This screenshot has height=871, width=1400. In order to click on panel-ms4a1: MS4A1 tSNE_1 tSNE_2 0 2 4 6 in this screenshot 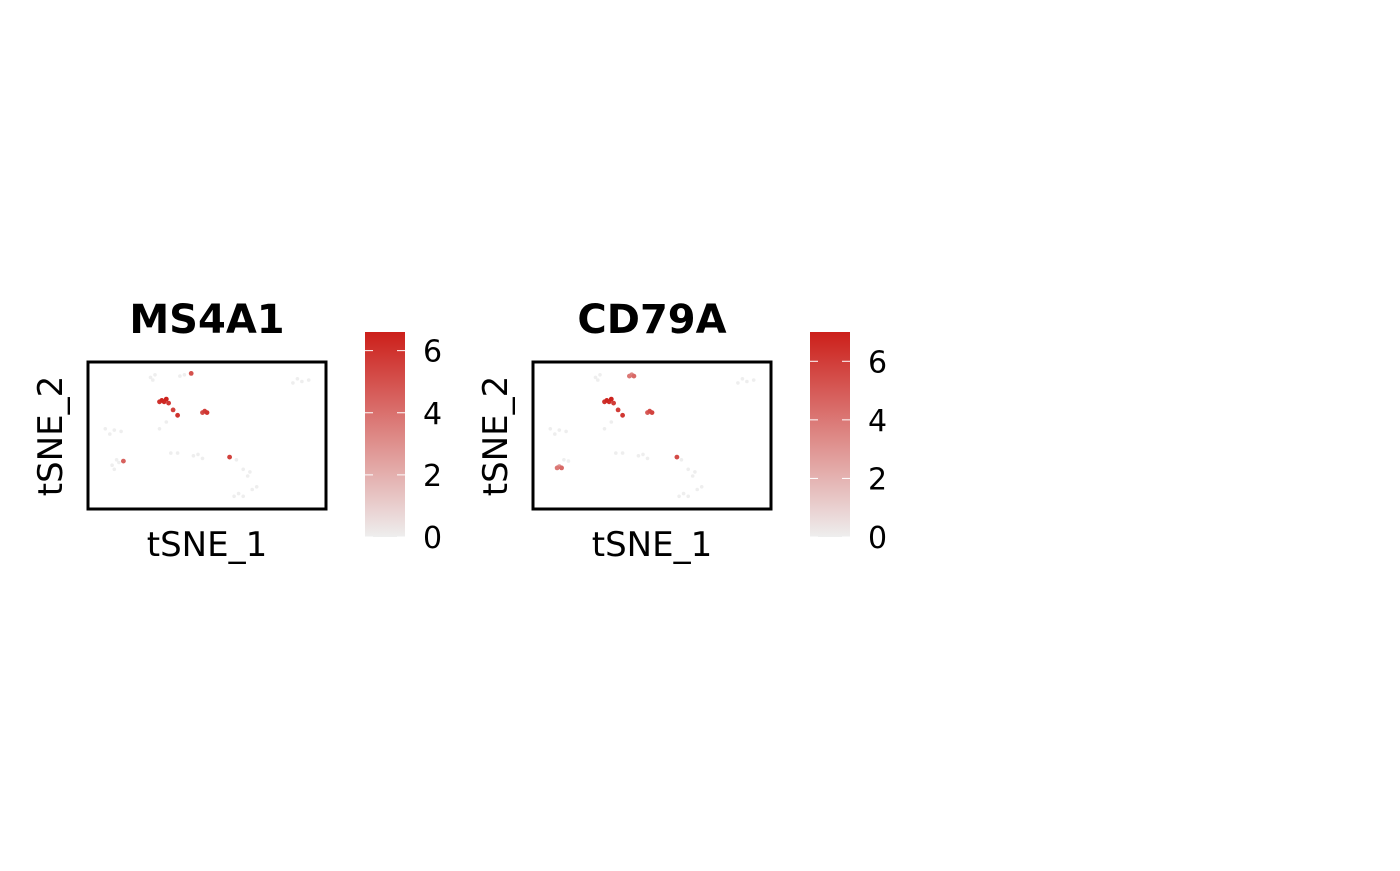, I will do `click(236, 431)`.